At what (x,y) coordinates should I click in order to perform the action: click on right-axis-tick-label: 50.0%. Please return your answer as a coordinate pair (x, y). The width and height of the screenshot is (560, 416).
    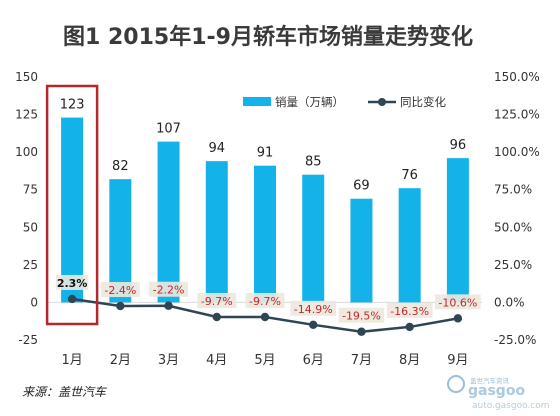
    Looking at the image, I should click on (513, 227).